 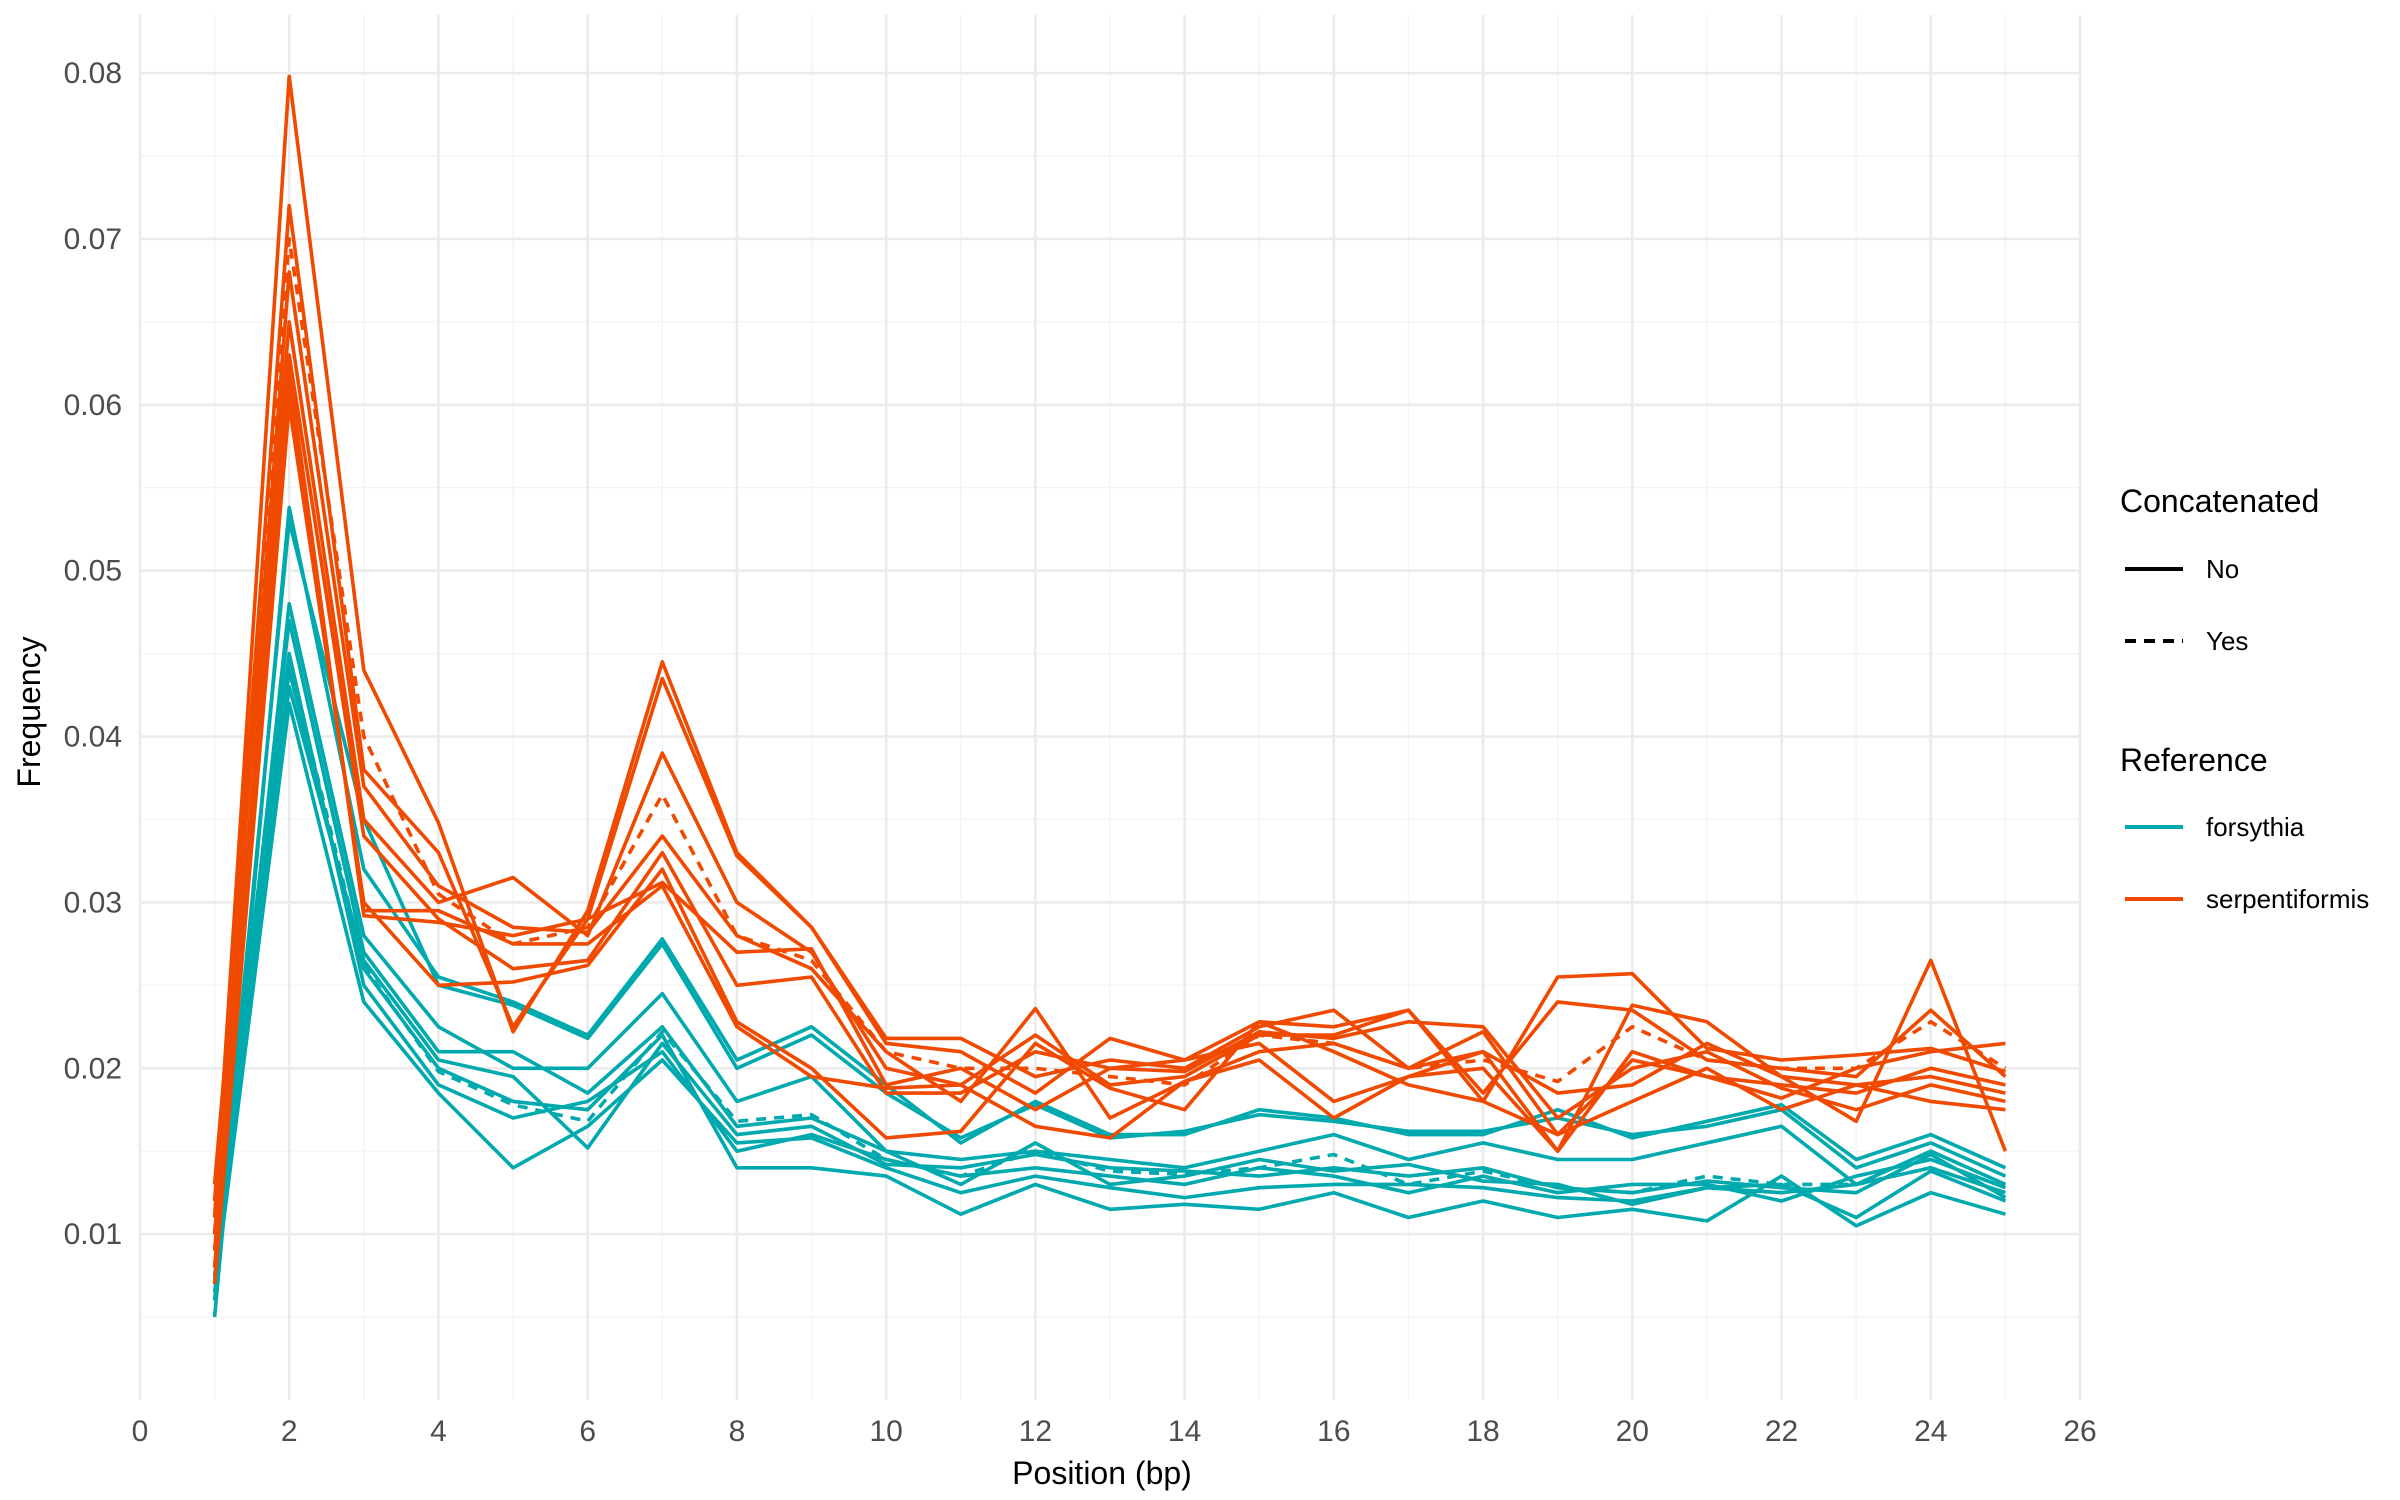 What do you see at coordinates (140, 1431) in the screenshot?
I see `x-tick-label: 0` at bounding box center [140, 1431].